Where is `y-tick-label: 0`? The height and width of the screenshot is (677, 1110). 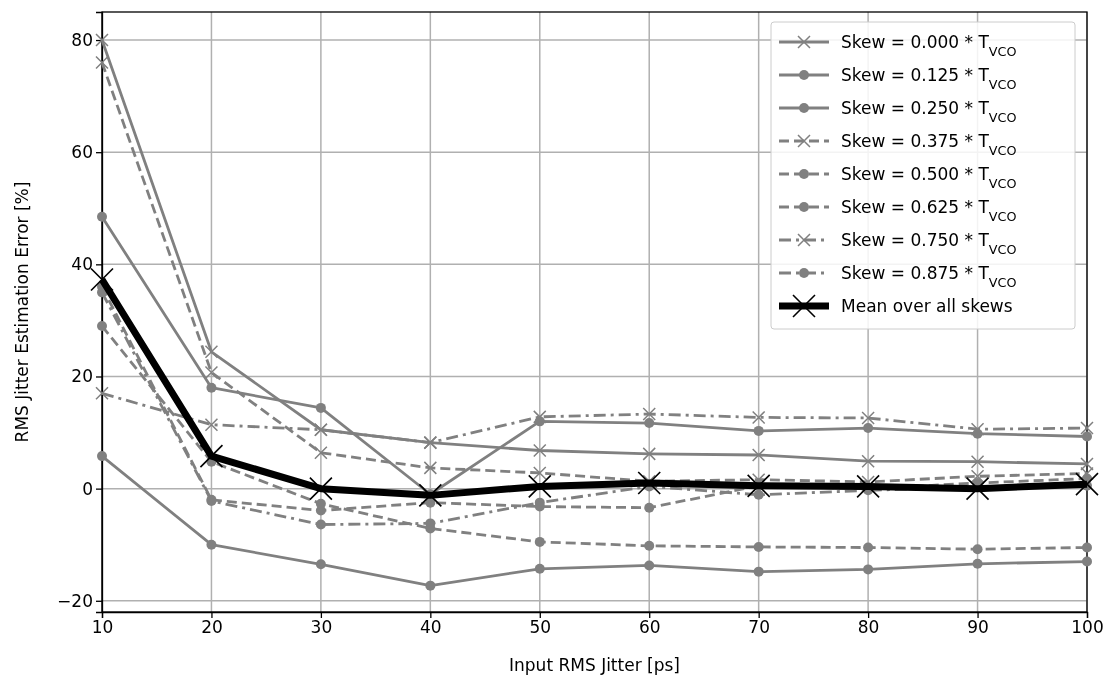 y-tick-label: 0 is located at coordinates (87, 488).